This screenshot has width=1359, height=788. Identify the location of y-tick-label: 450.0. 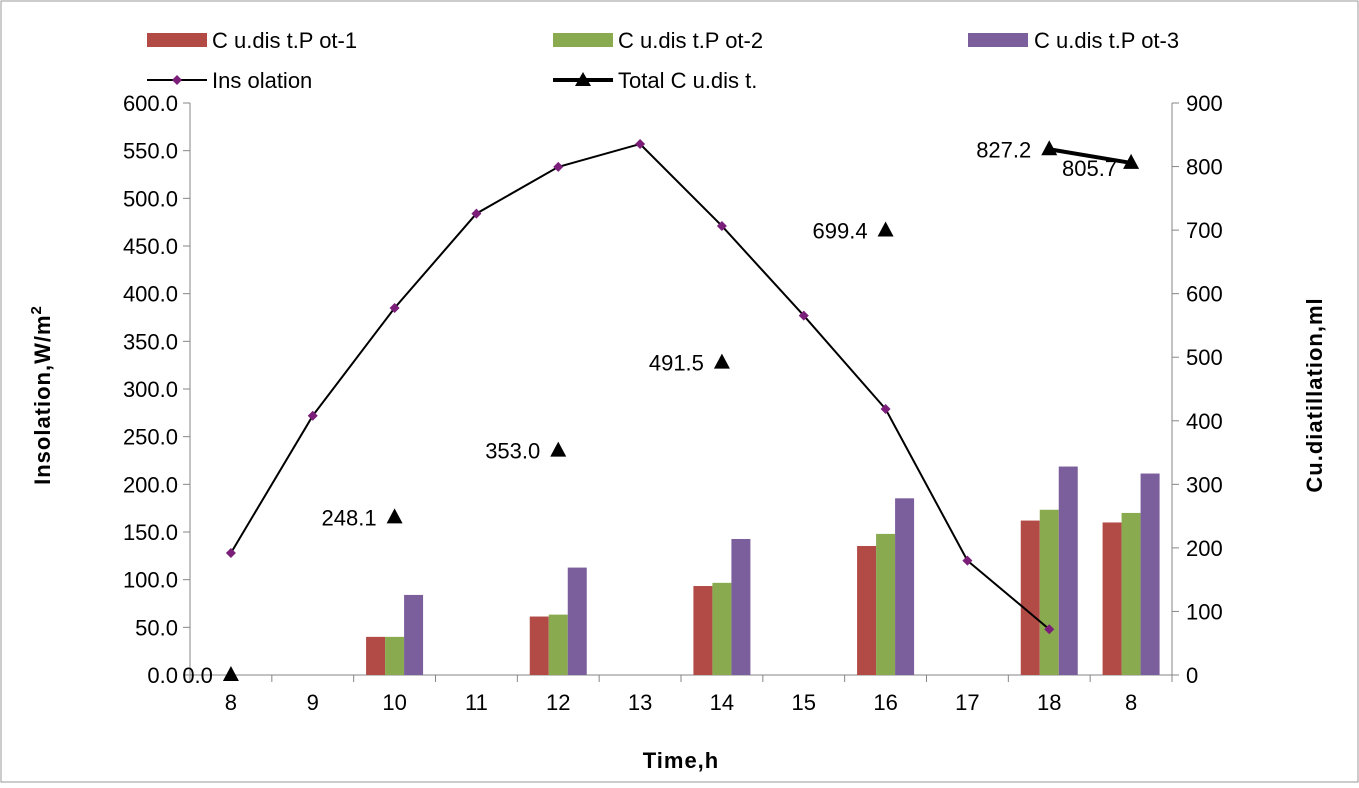
(150, 246).